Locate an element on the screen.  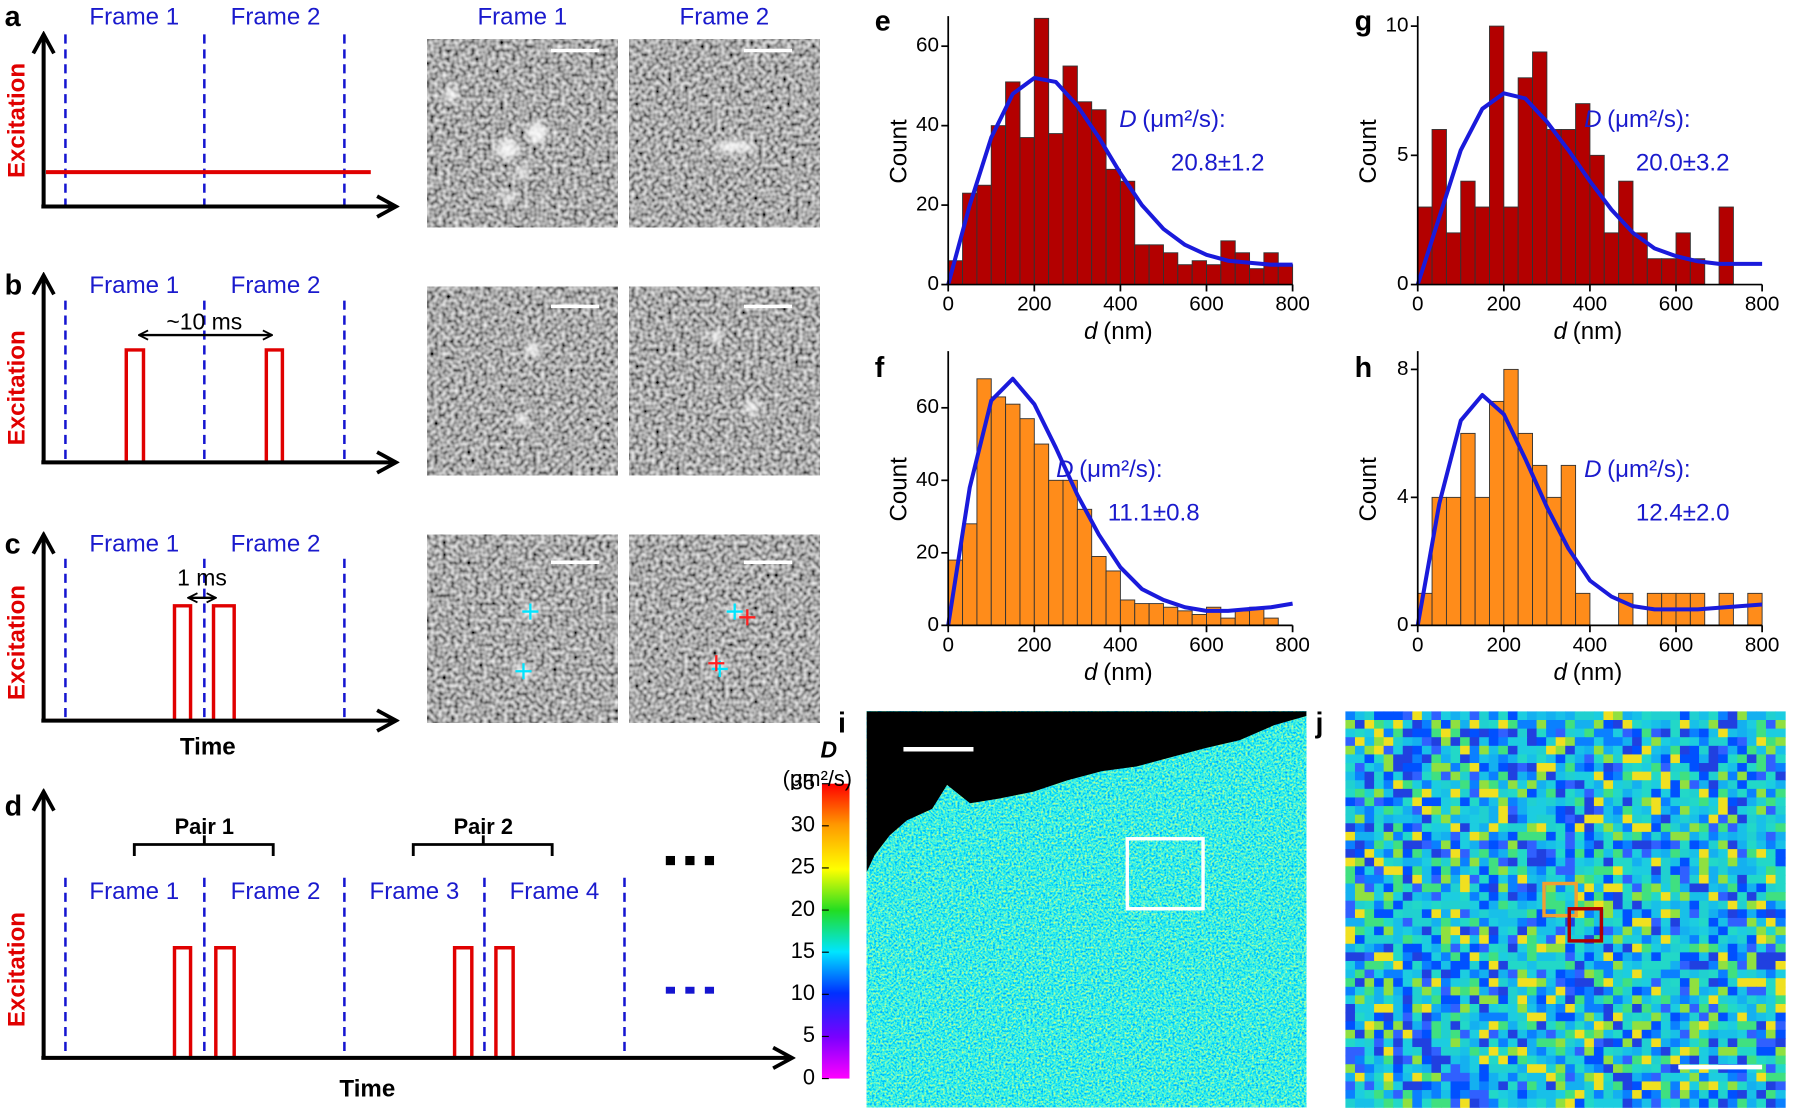
y-label: Count is located at coordinates (1368, 151).